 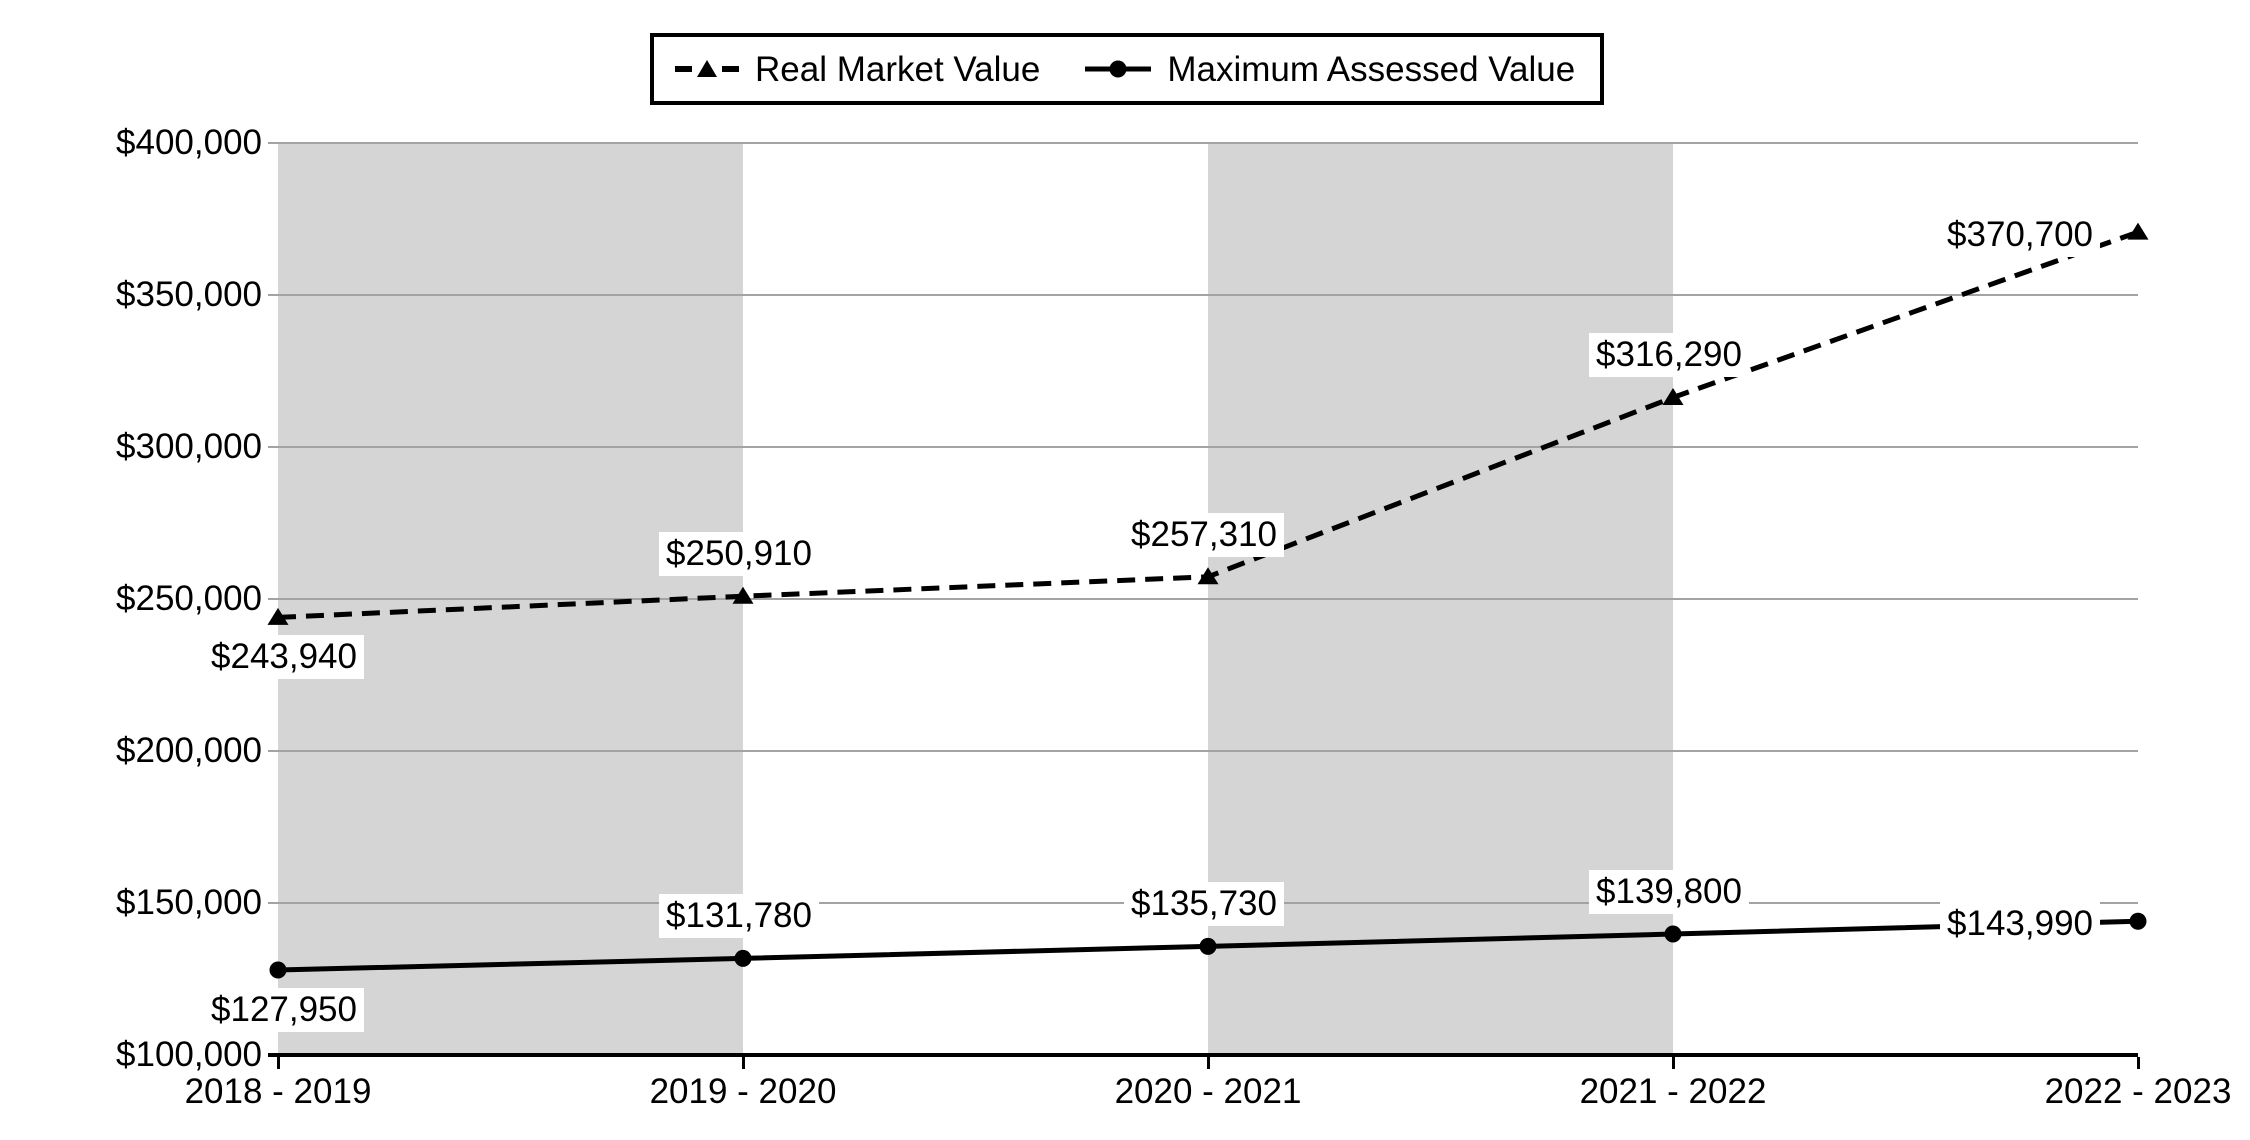 I want to click on dashed-line-triangle-marker-icon, so click(x=707, y=68).